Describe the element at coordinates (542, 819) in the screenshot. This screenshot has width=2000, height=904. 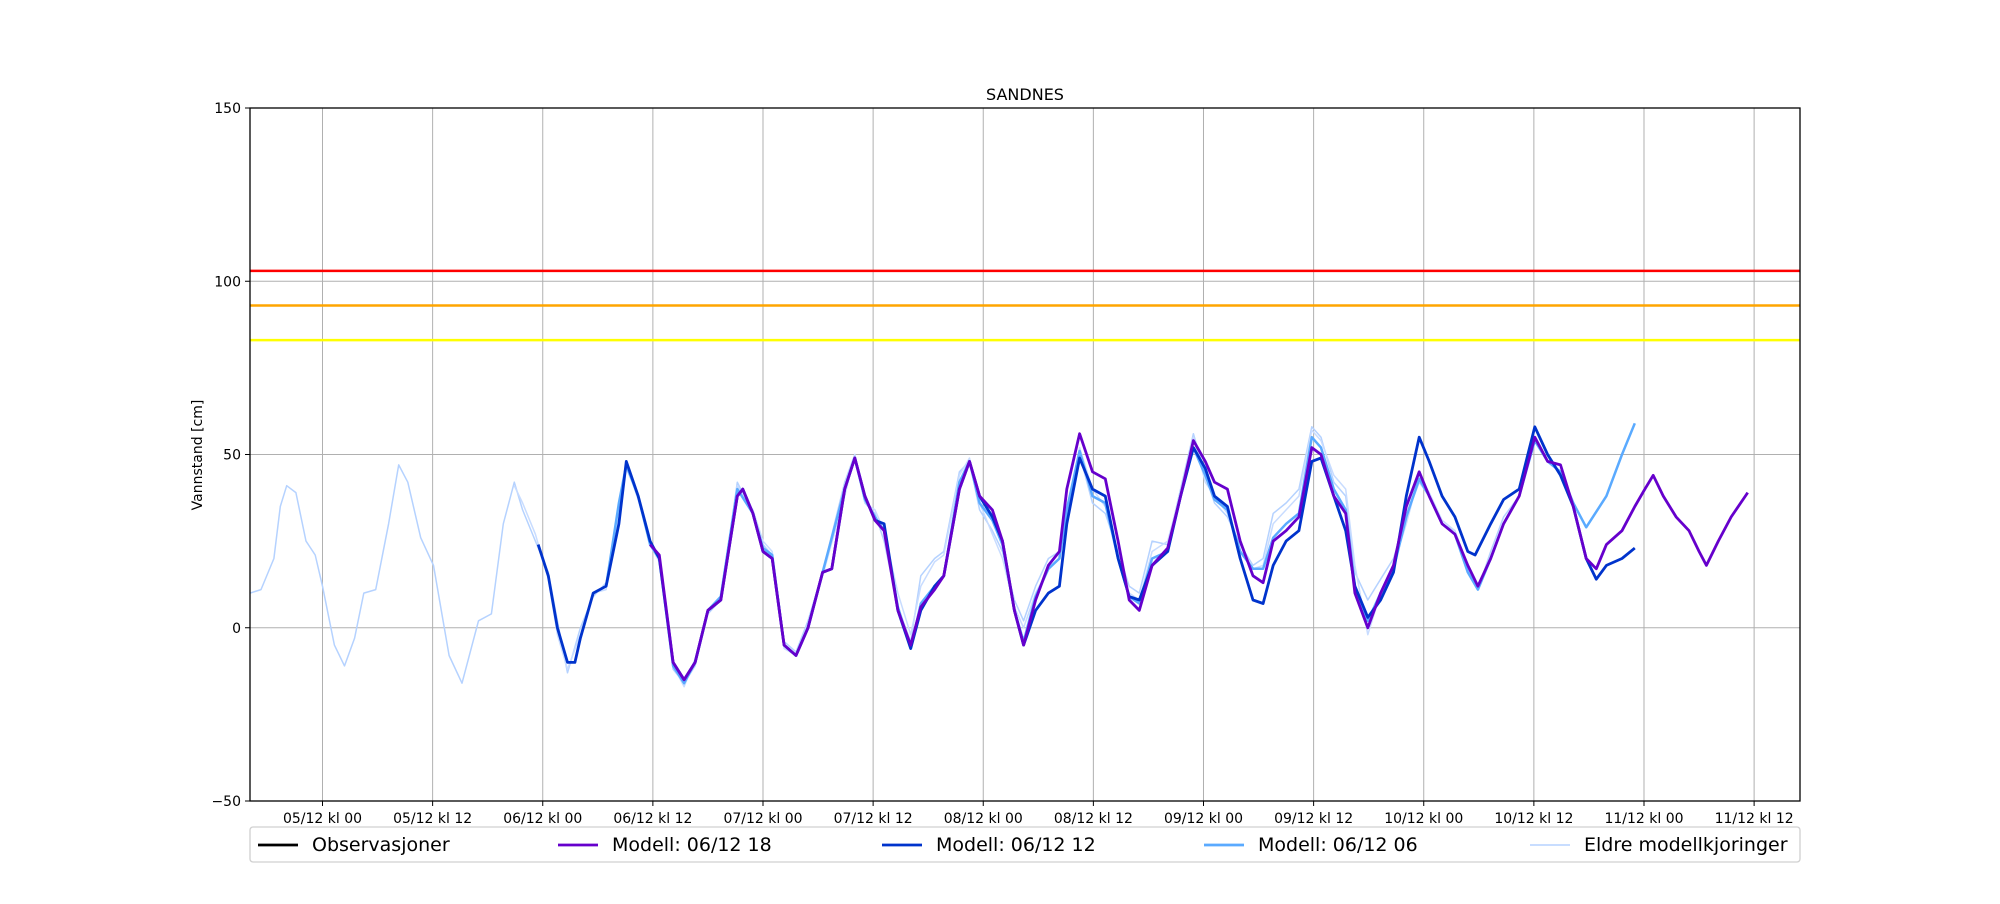
I see `x-tick-label: 06/12 kl 00` at that location.